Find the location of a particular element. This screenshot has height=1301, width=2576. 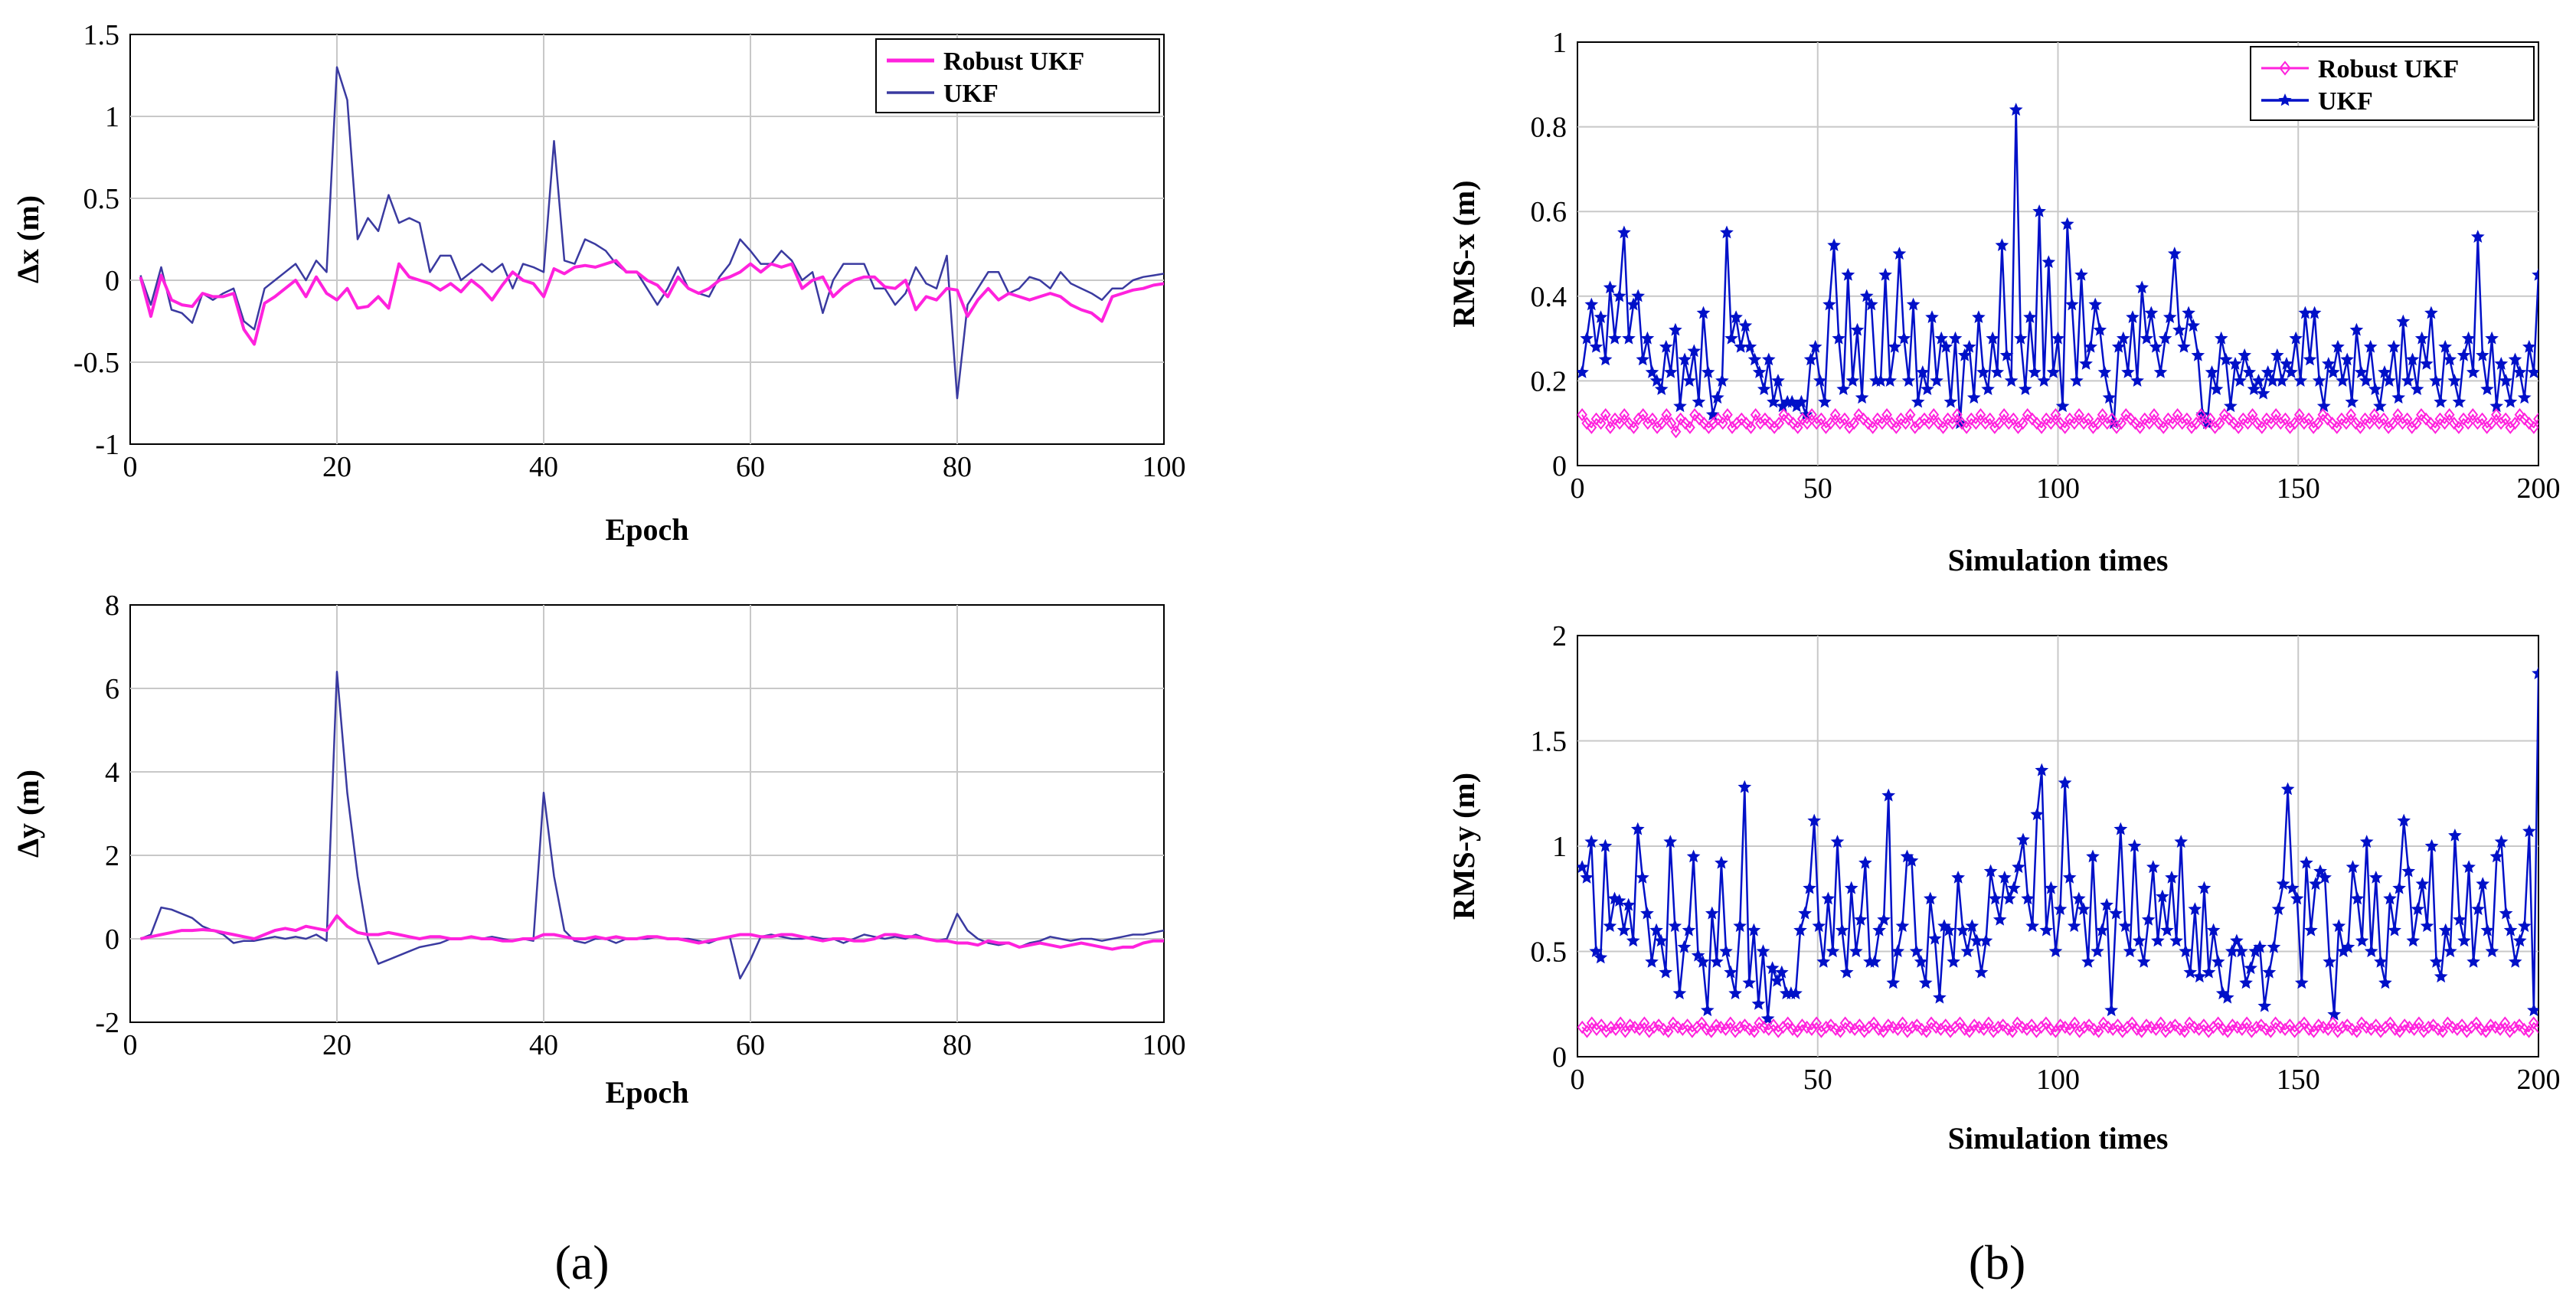

legend-label: UKF is located at coordinates (971, 94).